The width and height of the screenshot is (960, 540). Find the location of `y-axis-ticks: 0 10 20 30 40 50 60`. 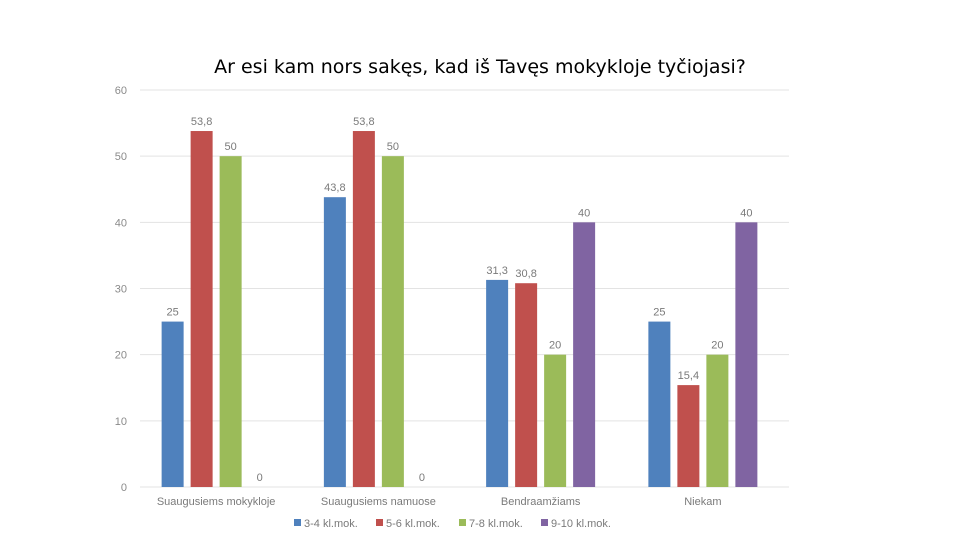

y-axis-ticks: 0 10 20 30 40 50 60 is located at coordinates (121, 289).